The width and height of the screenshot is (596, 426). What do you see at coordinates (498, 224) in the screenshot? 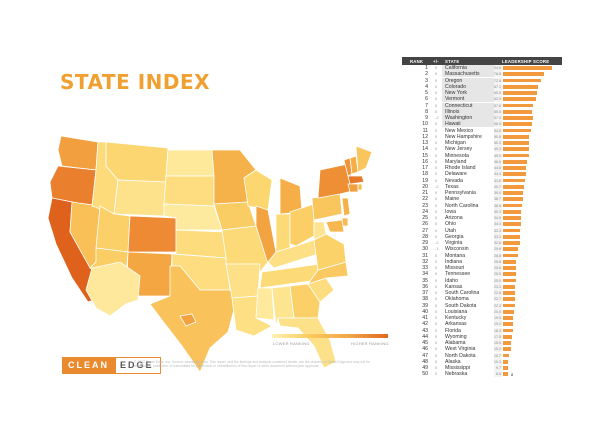
I see `score-value: 34.4` at bounding box center [498, 224].